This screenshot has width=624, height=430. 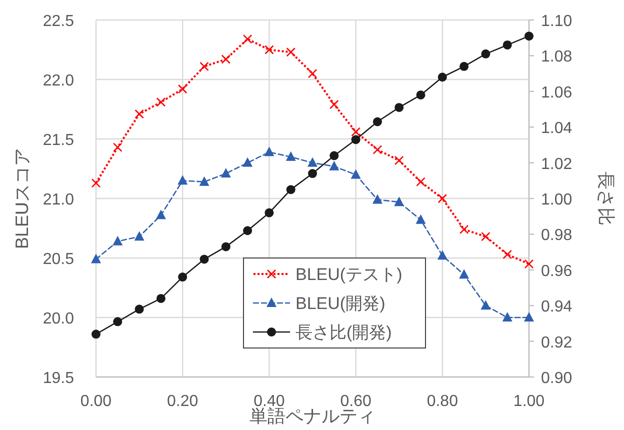 What do you see at coordinates (58, 319) in the screenshot?
I see `y-tick-label: 20.0` at bounding box center [58, 319].